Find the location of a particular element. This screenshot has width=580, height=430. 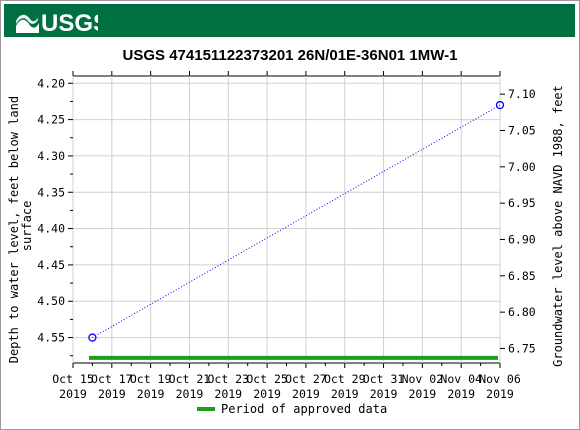

x-tick-label: Oct 31 is located at coordinates (384, 379).